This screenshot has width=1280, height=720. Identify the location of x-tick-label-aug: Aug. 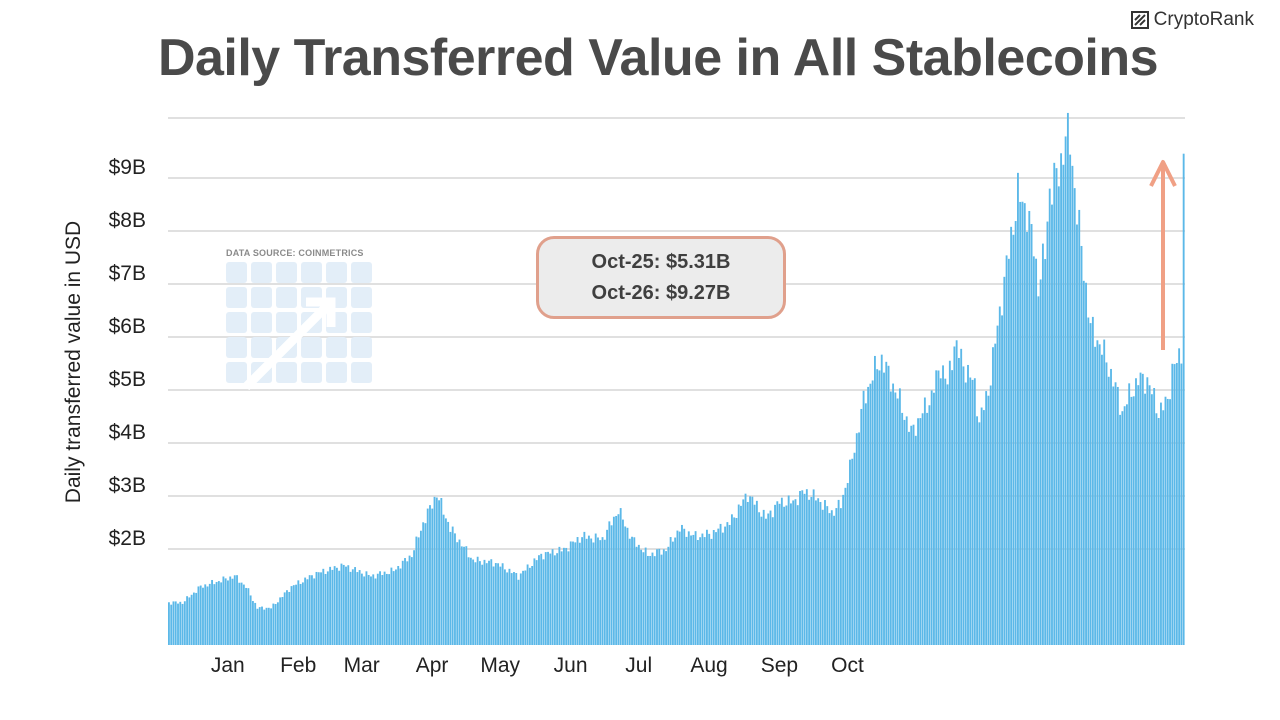
(708, 665).